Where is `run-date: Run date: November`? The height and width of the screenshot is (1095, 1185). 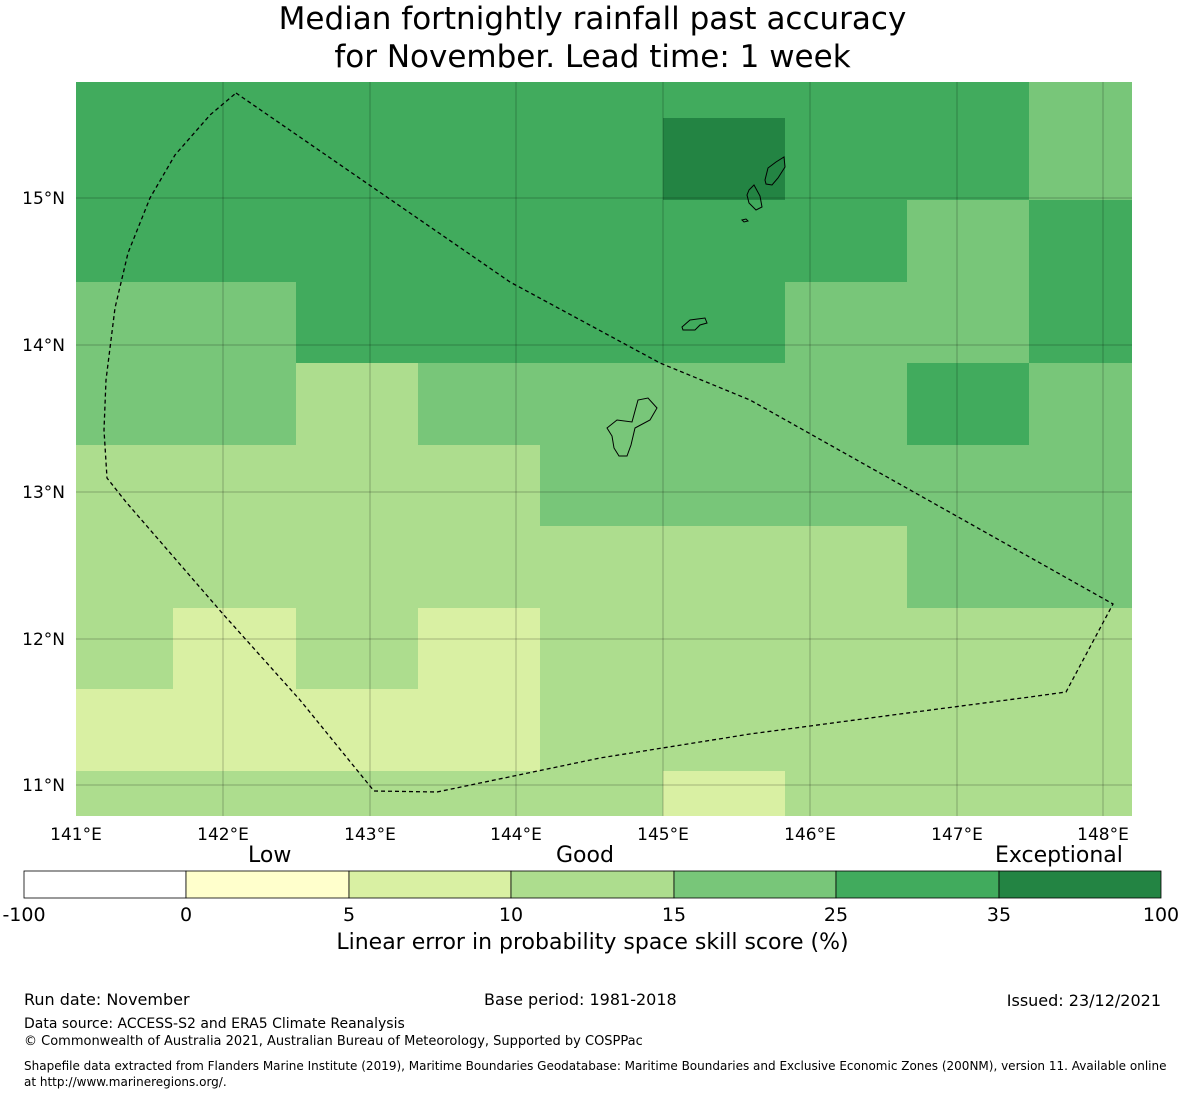 run-date: Run date: November is located at coordinates (107, 999).